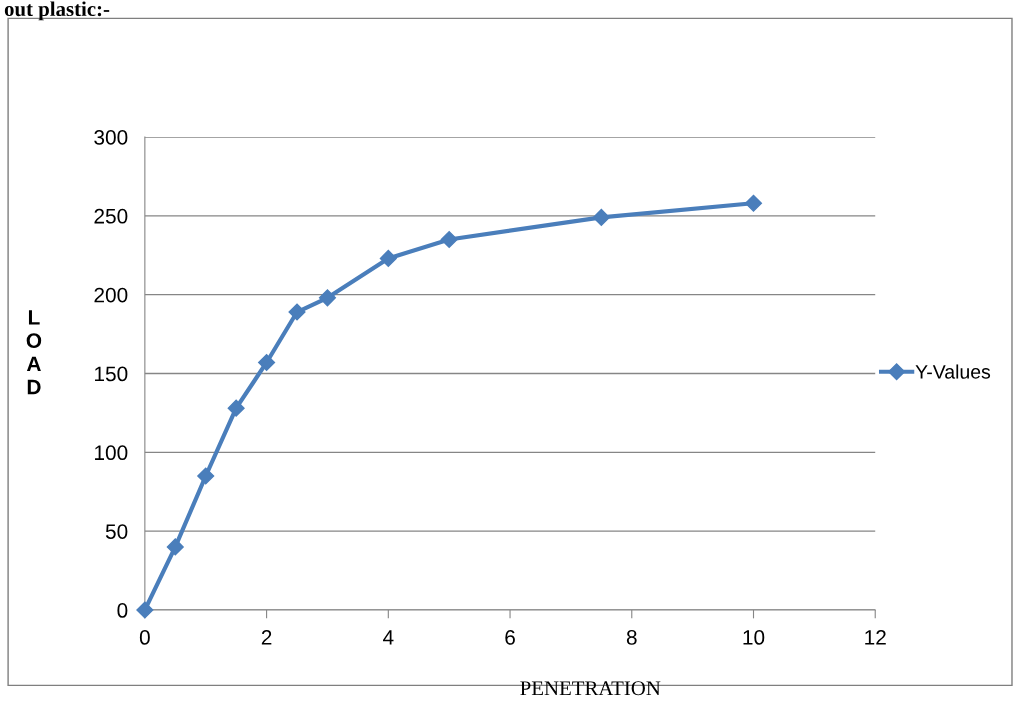 The image size is (1013, 708). What do you see at coordinates (116, 531) in the screenshot?
I see `y-tick-label: 50` at bounding box center [116, 531].